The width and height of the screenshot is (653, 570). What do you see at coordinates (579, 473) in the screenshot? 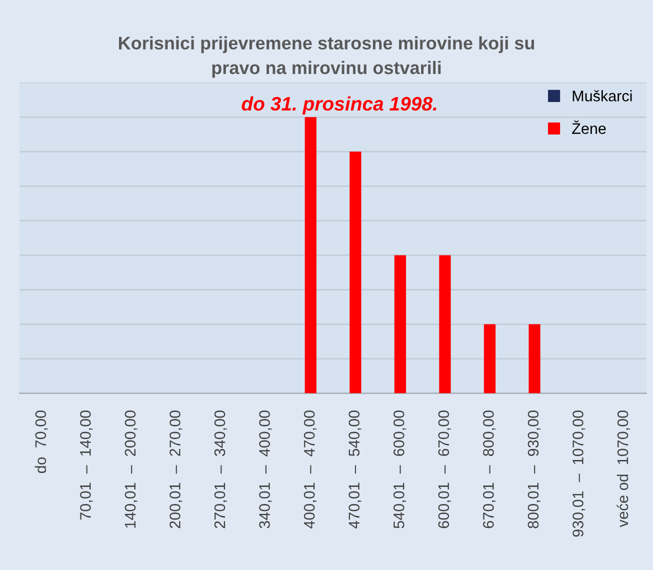
I see `x-tick-label: 930,01 – 1070,00` at bounding box center [579, 473].